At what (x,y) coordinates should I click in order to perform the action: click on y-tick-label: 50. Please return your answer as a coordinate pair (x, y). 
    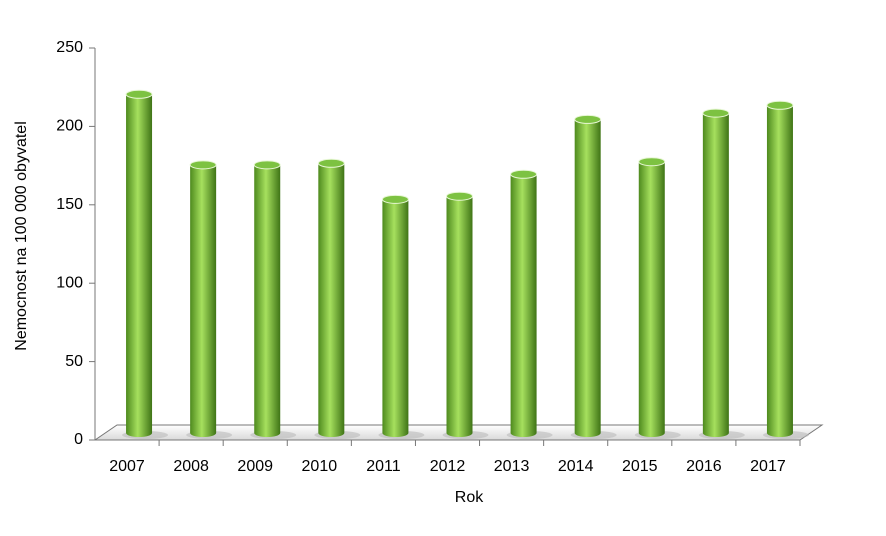
    Looking at the image, I should click on (74, 361).